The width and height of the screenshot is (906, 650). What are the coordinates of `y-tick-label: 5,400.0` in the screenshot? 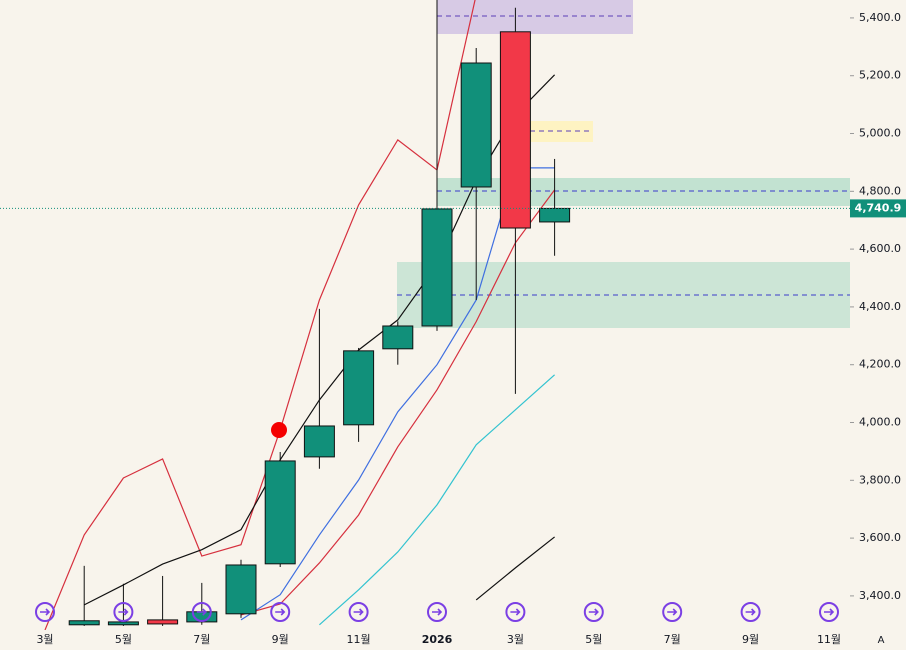 It's located at (880, 17).